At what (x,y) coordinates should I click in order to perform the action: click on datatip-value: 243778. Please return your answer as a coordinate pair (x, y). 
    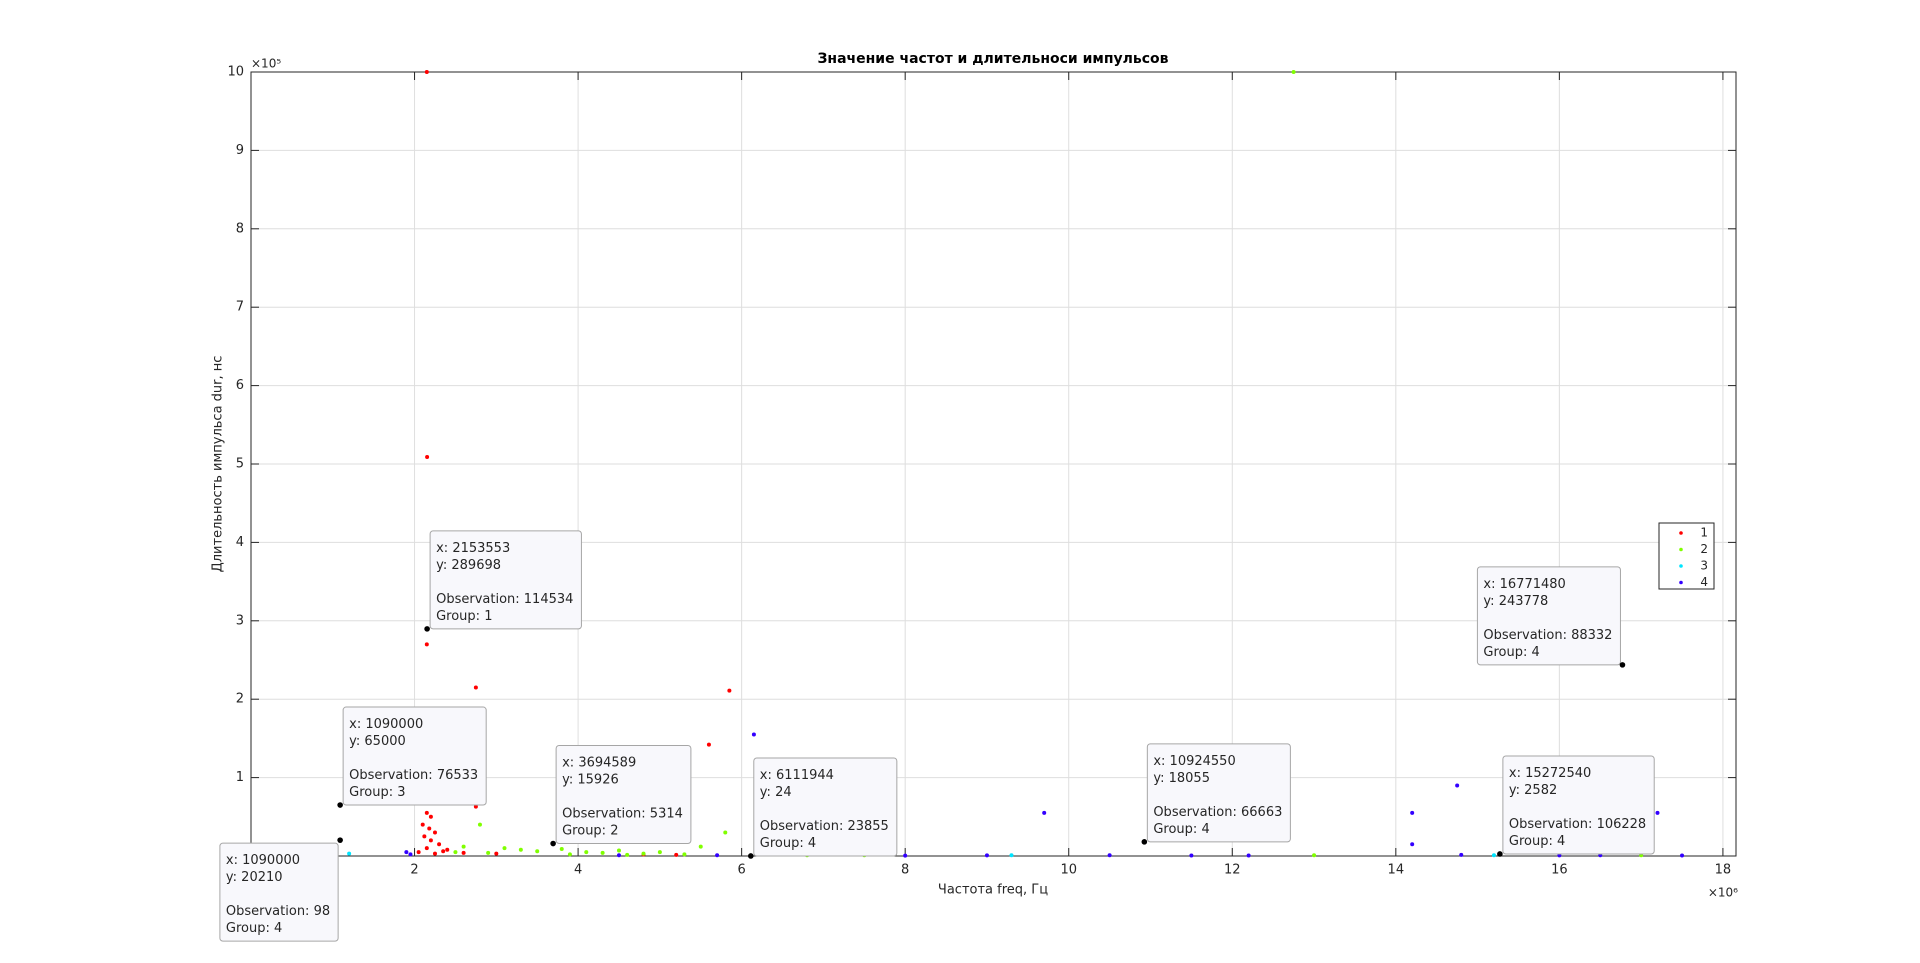
    Looking at the image, I should click on (1524, 601).